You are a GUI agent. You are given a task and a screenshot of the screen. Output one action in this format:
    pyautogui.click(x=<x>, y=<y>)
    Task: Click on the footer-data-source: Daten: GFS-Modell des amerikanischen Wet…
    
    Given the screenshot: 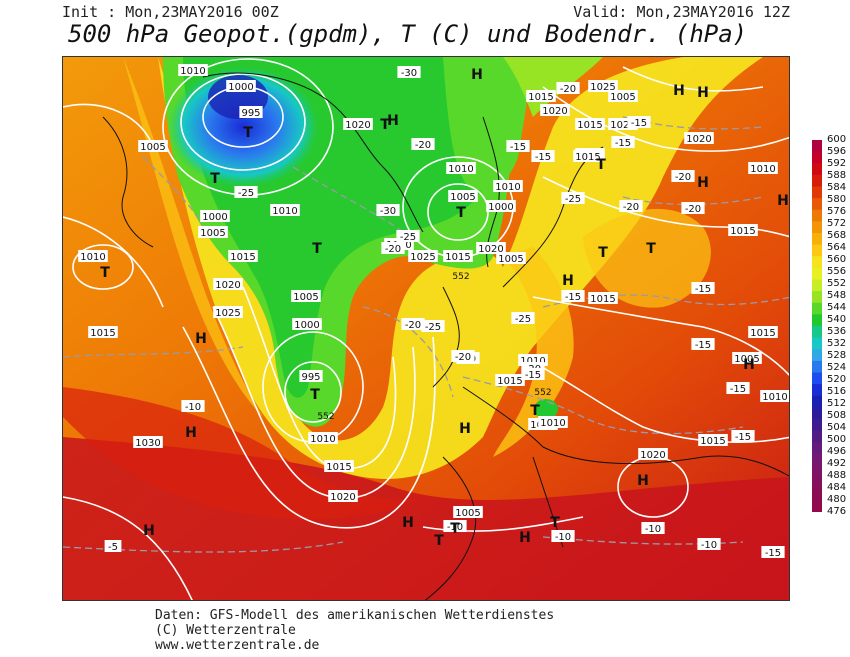 What is the action you would take?
    pyautogui.click(x=355, y=615)
    